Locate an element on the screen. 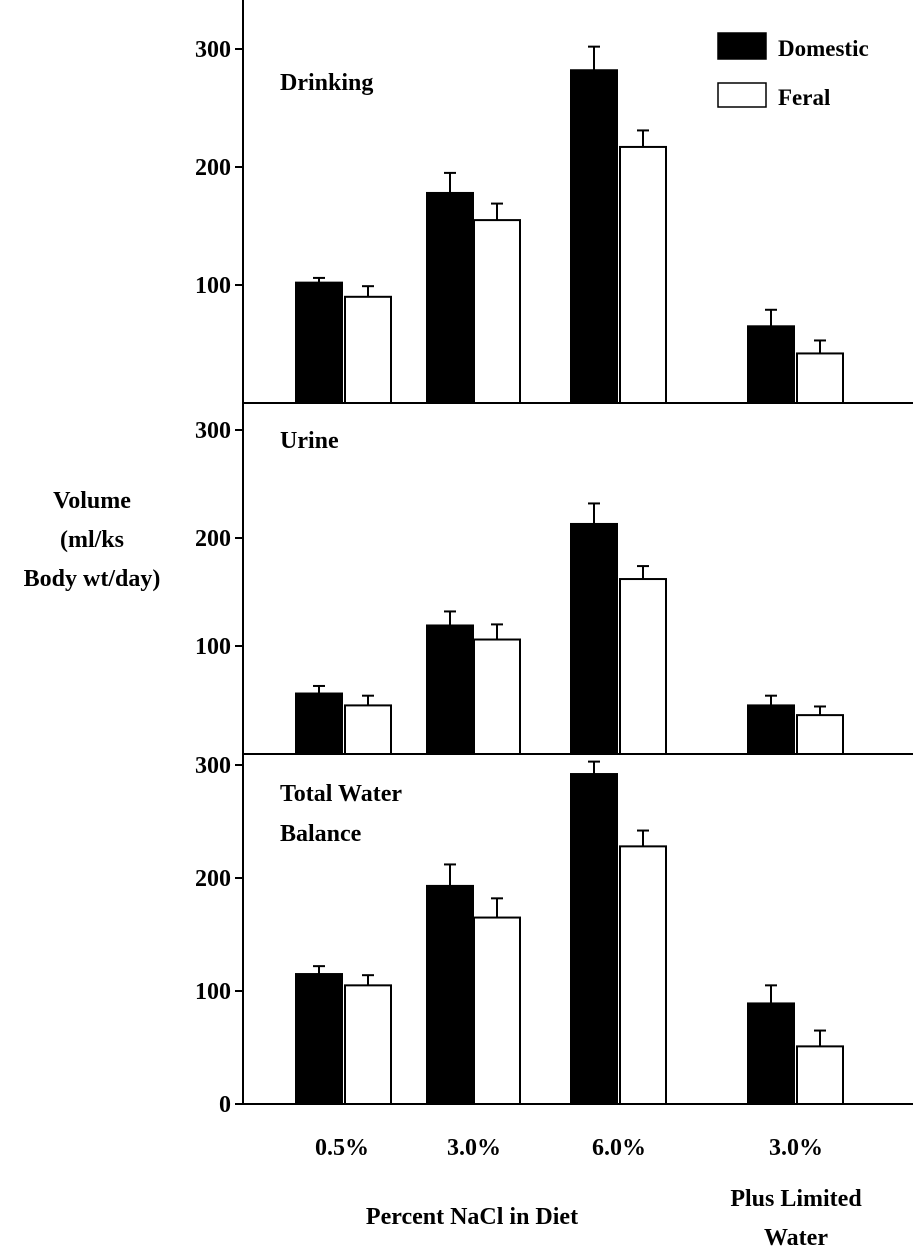  panel-label: Drinking is located at coordinates (326, 83).